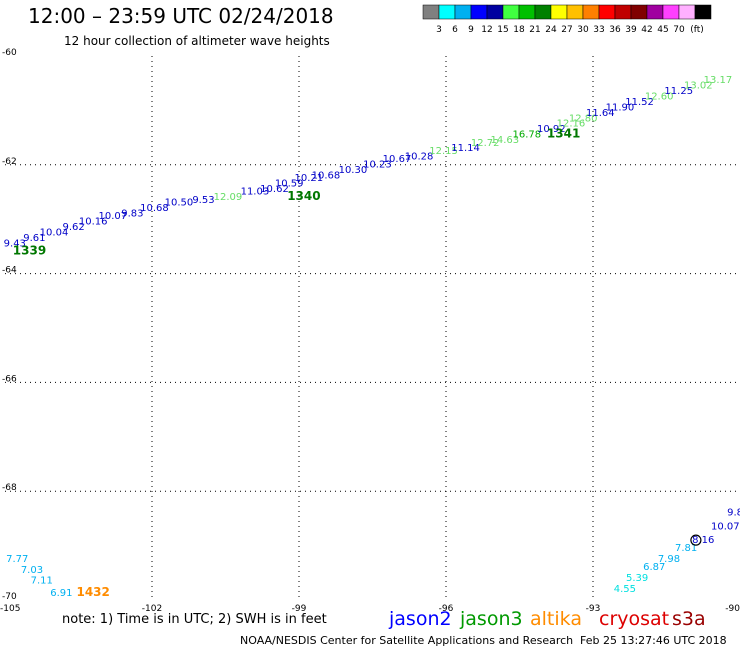 This screenshot has width=740, height=650. I want to click on x-tick-label: -102, so click(152, 609).